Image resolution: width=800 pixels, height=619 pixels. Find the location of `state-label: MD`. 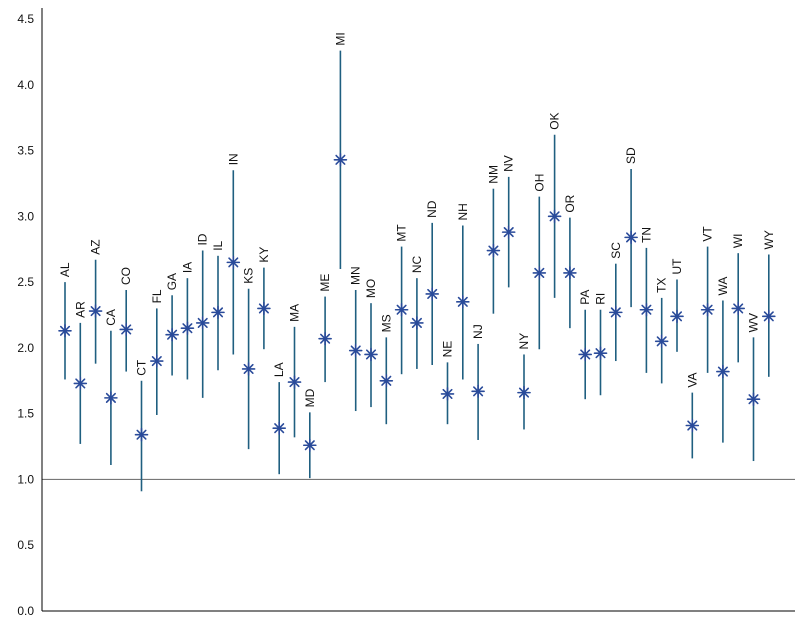

state-label: MD is located at coordinates (310, 397).